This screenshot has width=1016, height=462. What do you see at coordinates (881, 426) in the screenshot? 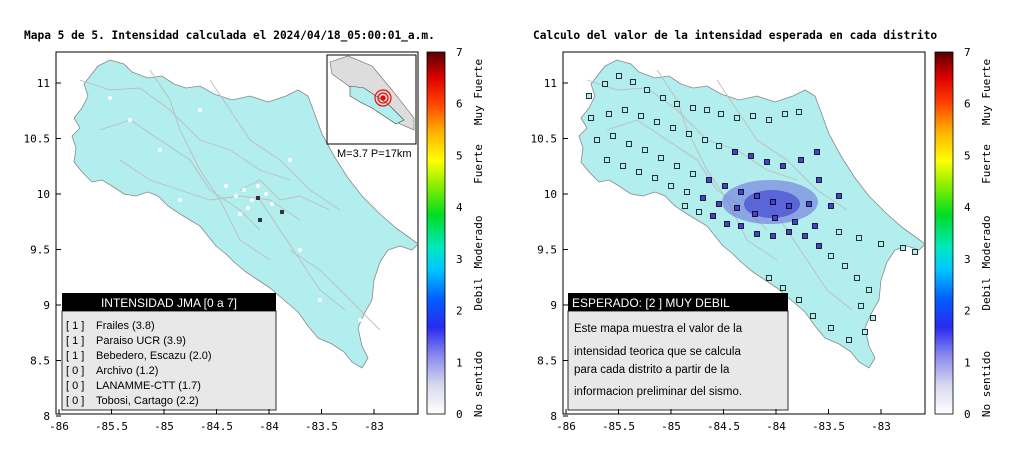
I see `x-tick-label: -83` at bounding box center [881, 426].